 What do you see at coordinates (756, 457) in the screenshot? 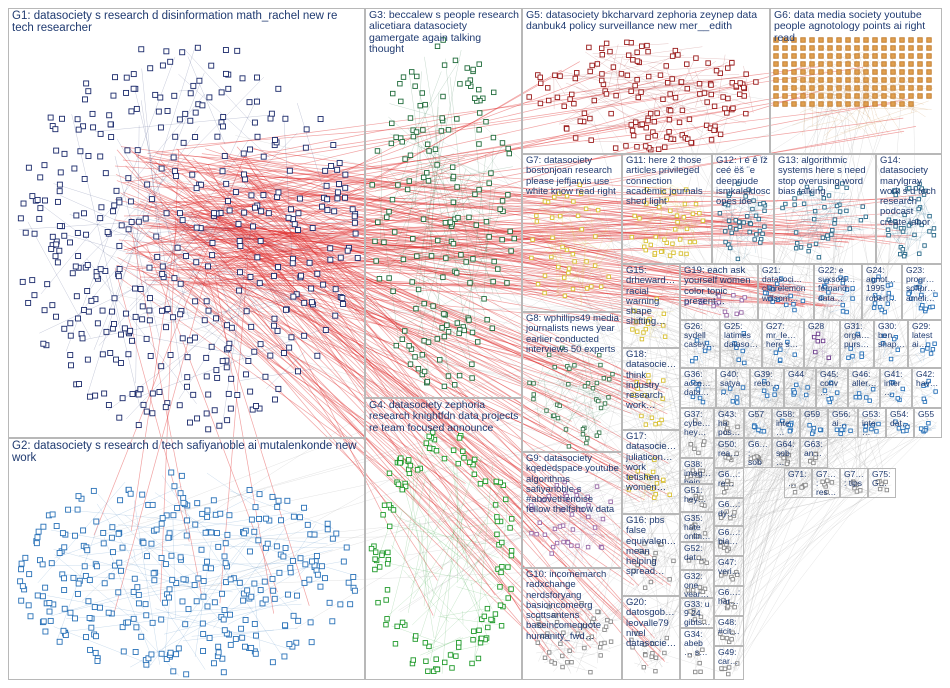
I see `node-cluster-g60` at bounding box center [756, 457].